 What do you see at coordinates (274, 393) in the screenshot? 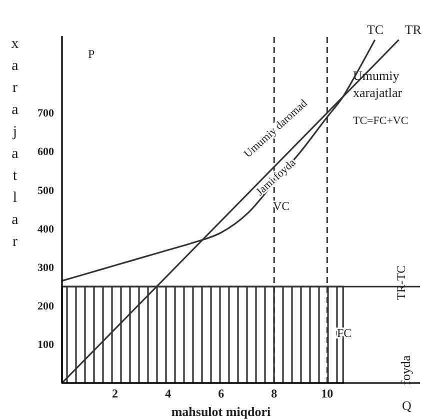
I see `x-tick-label: 8` at bounding box center [274, 393].